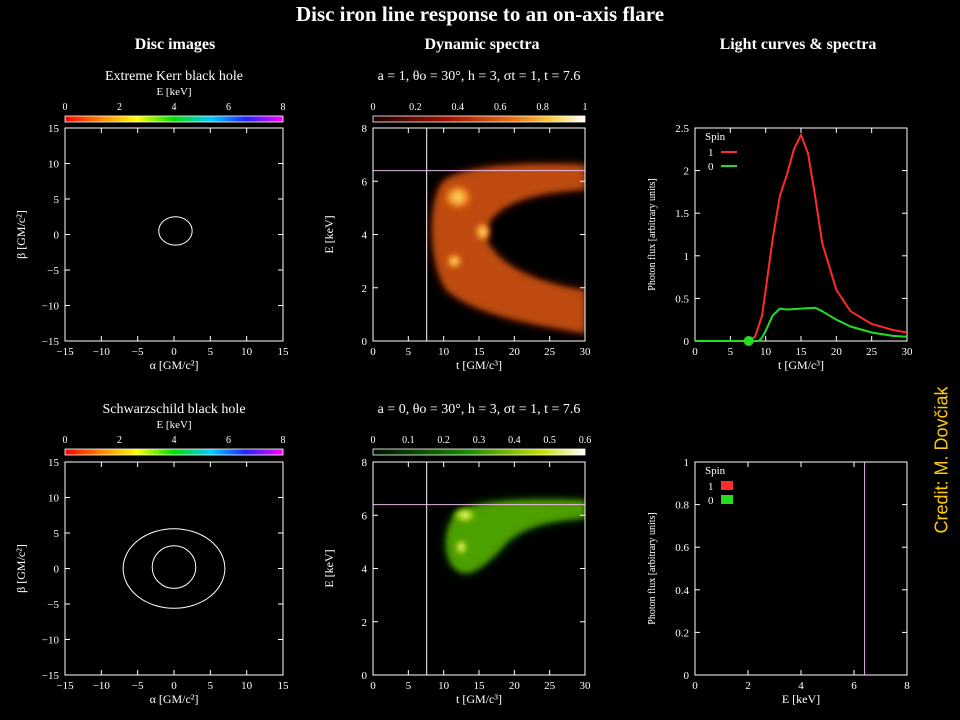 The height and width of the screenshot is (720, 960). Describe the element at coordinates (682, 214) in the screenshot. I see `y-tick-label: 1.5` at that location.